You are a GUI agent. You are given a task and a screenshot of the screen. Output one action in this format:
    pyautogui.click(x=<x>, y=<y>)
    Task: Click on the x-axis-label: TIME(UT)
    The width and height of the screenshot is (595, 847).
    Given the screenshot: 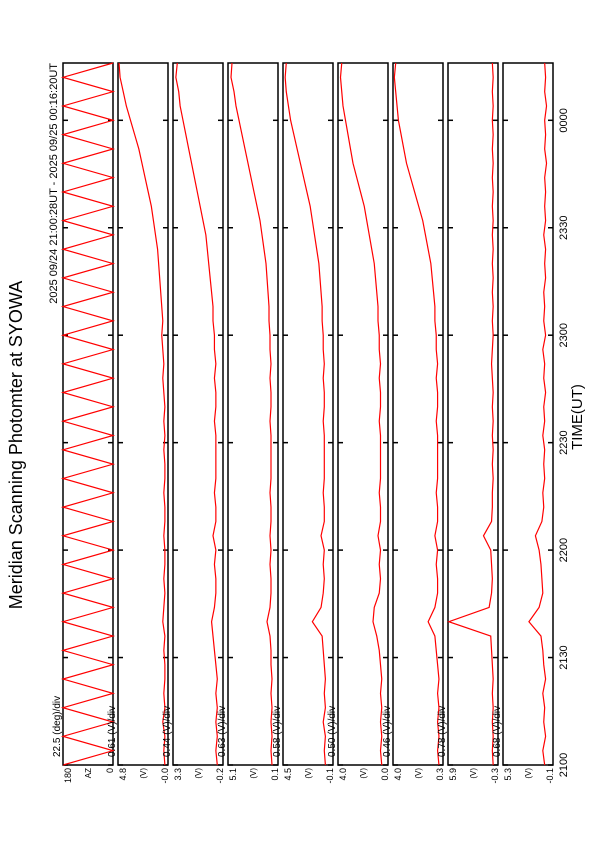 What is the action you would take?
    pyautogui.click(x=577, y=417)
    